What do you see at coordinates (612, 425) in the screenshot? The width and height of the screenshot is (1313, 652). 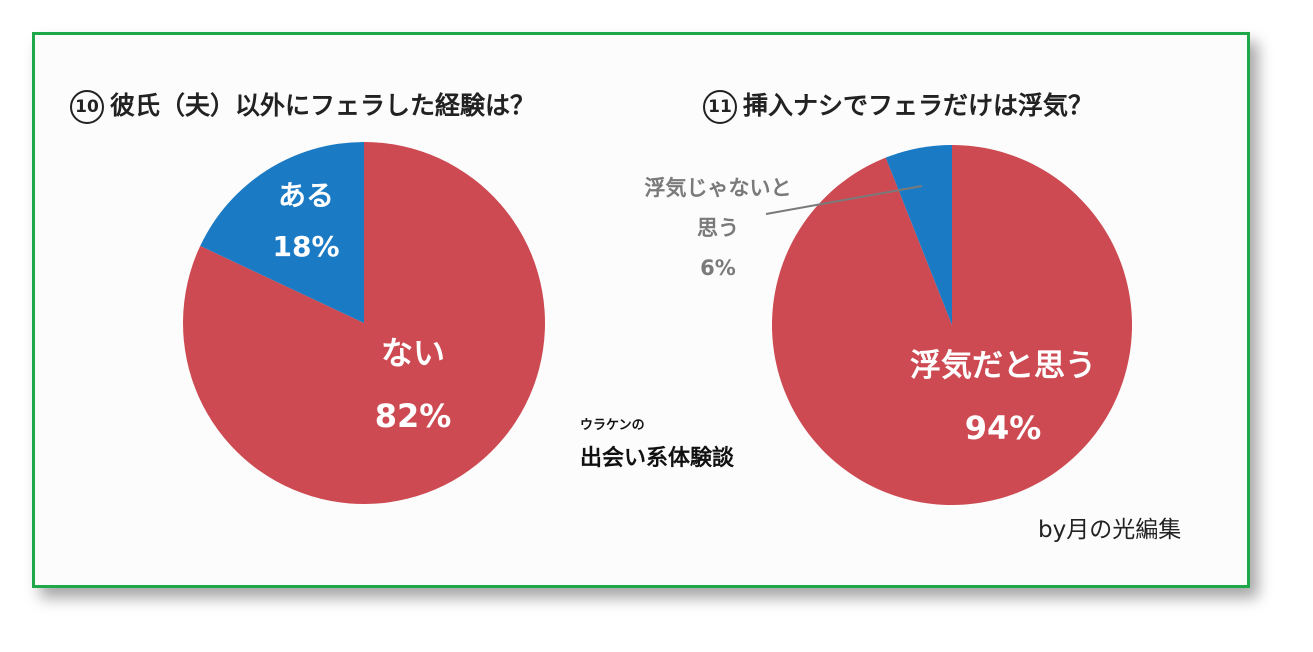 I see `brand-small-text: ウラケンの` at bounding box center [612, 425].